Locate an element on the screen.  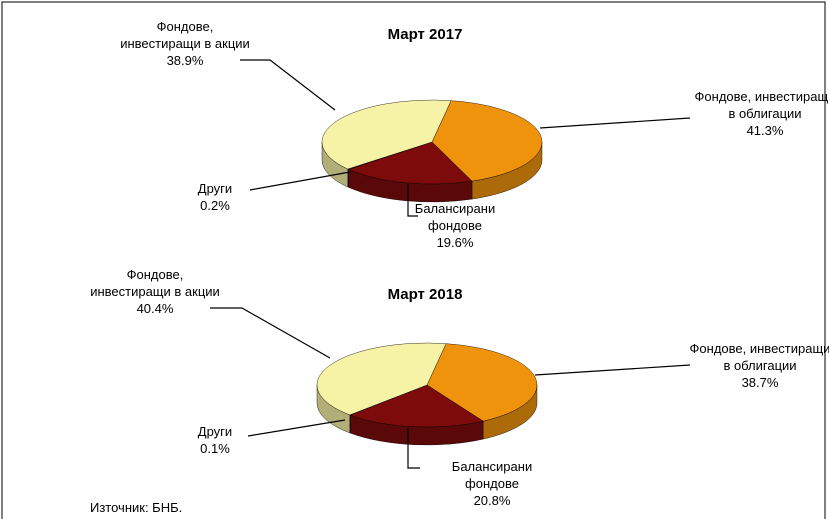
value-label: 38.7% is located at coordinates (760, 382).